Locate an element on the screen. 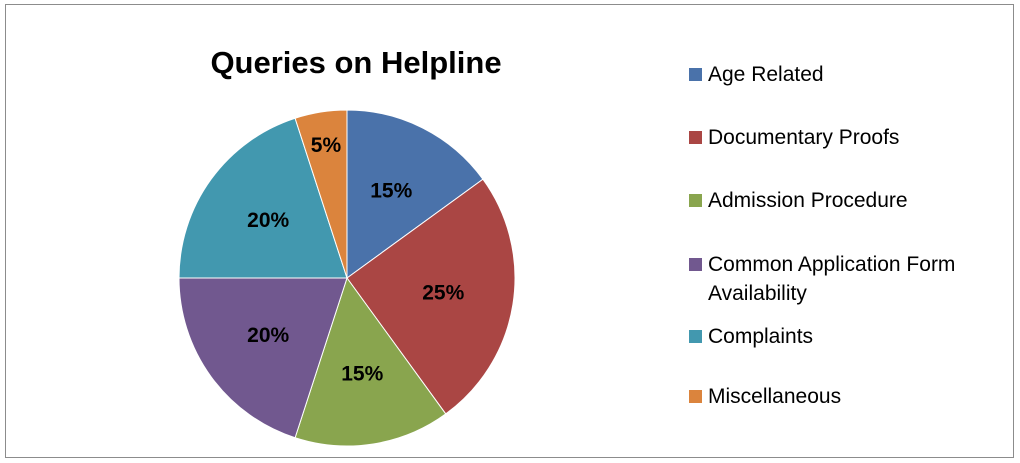 The image size is (1020, 463). legend-label: Miscellaneous is located at coordinates (775, 396).